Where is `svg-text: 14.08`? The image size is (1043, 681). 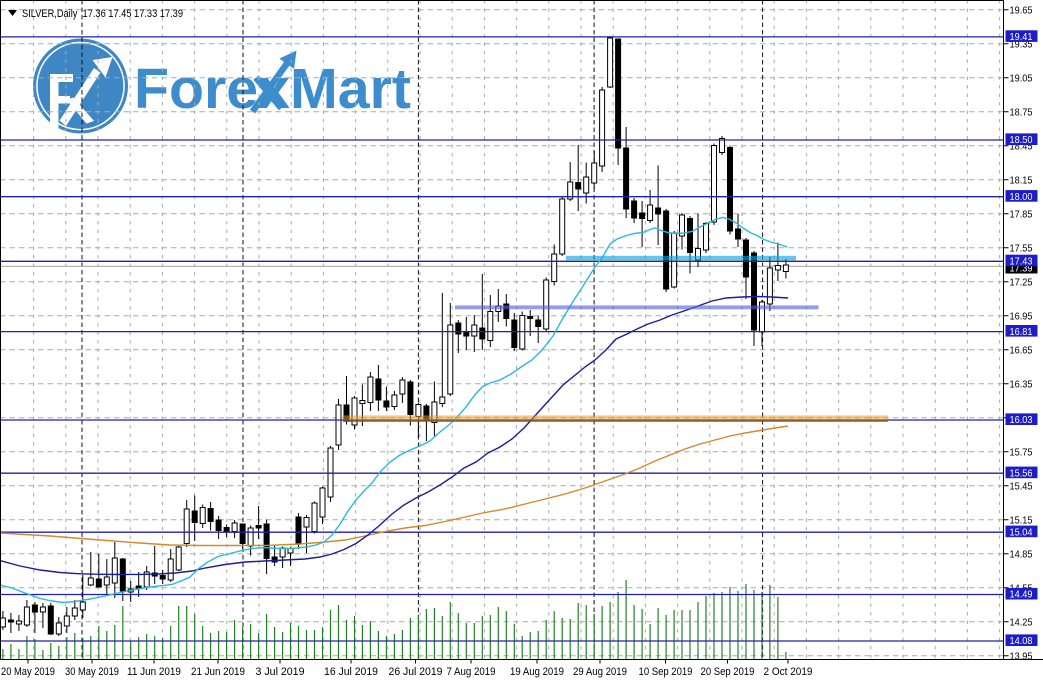
svg-text: 14.08 is located at coordinates (1021, 641).